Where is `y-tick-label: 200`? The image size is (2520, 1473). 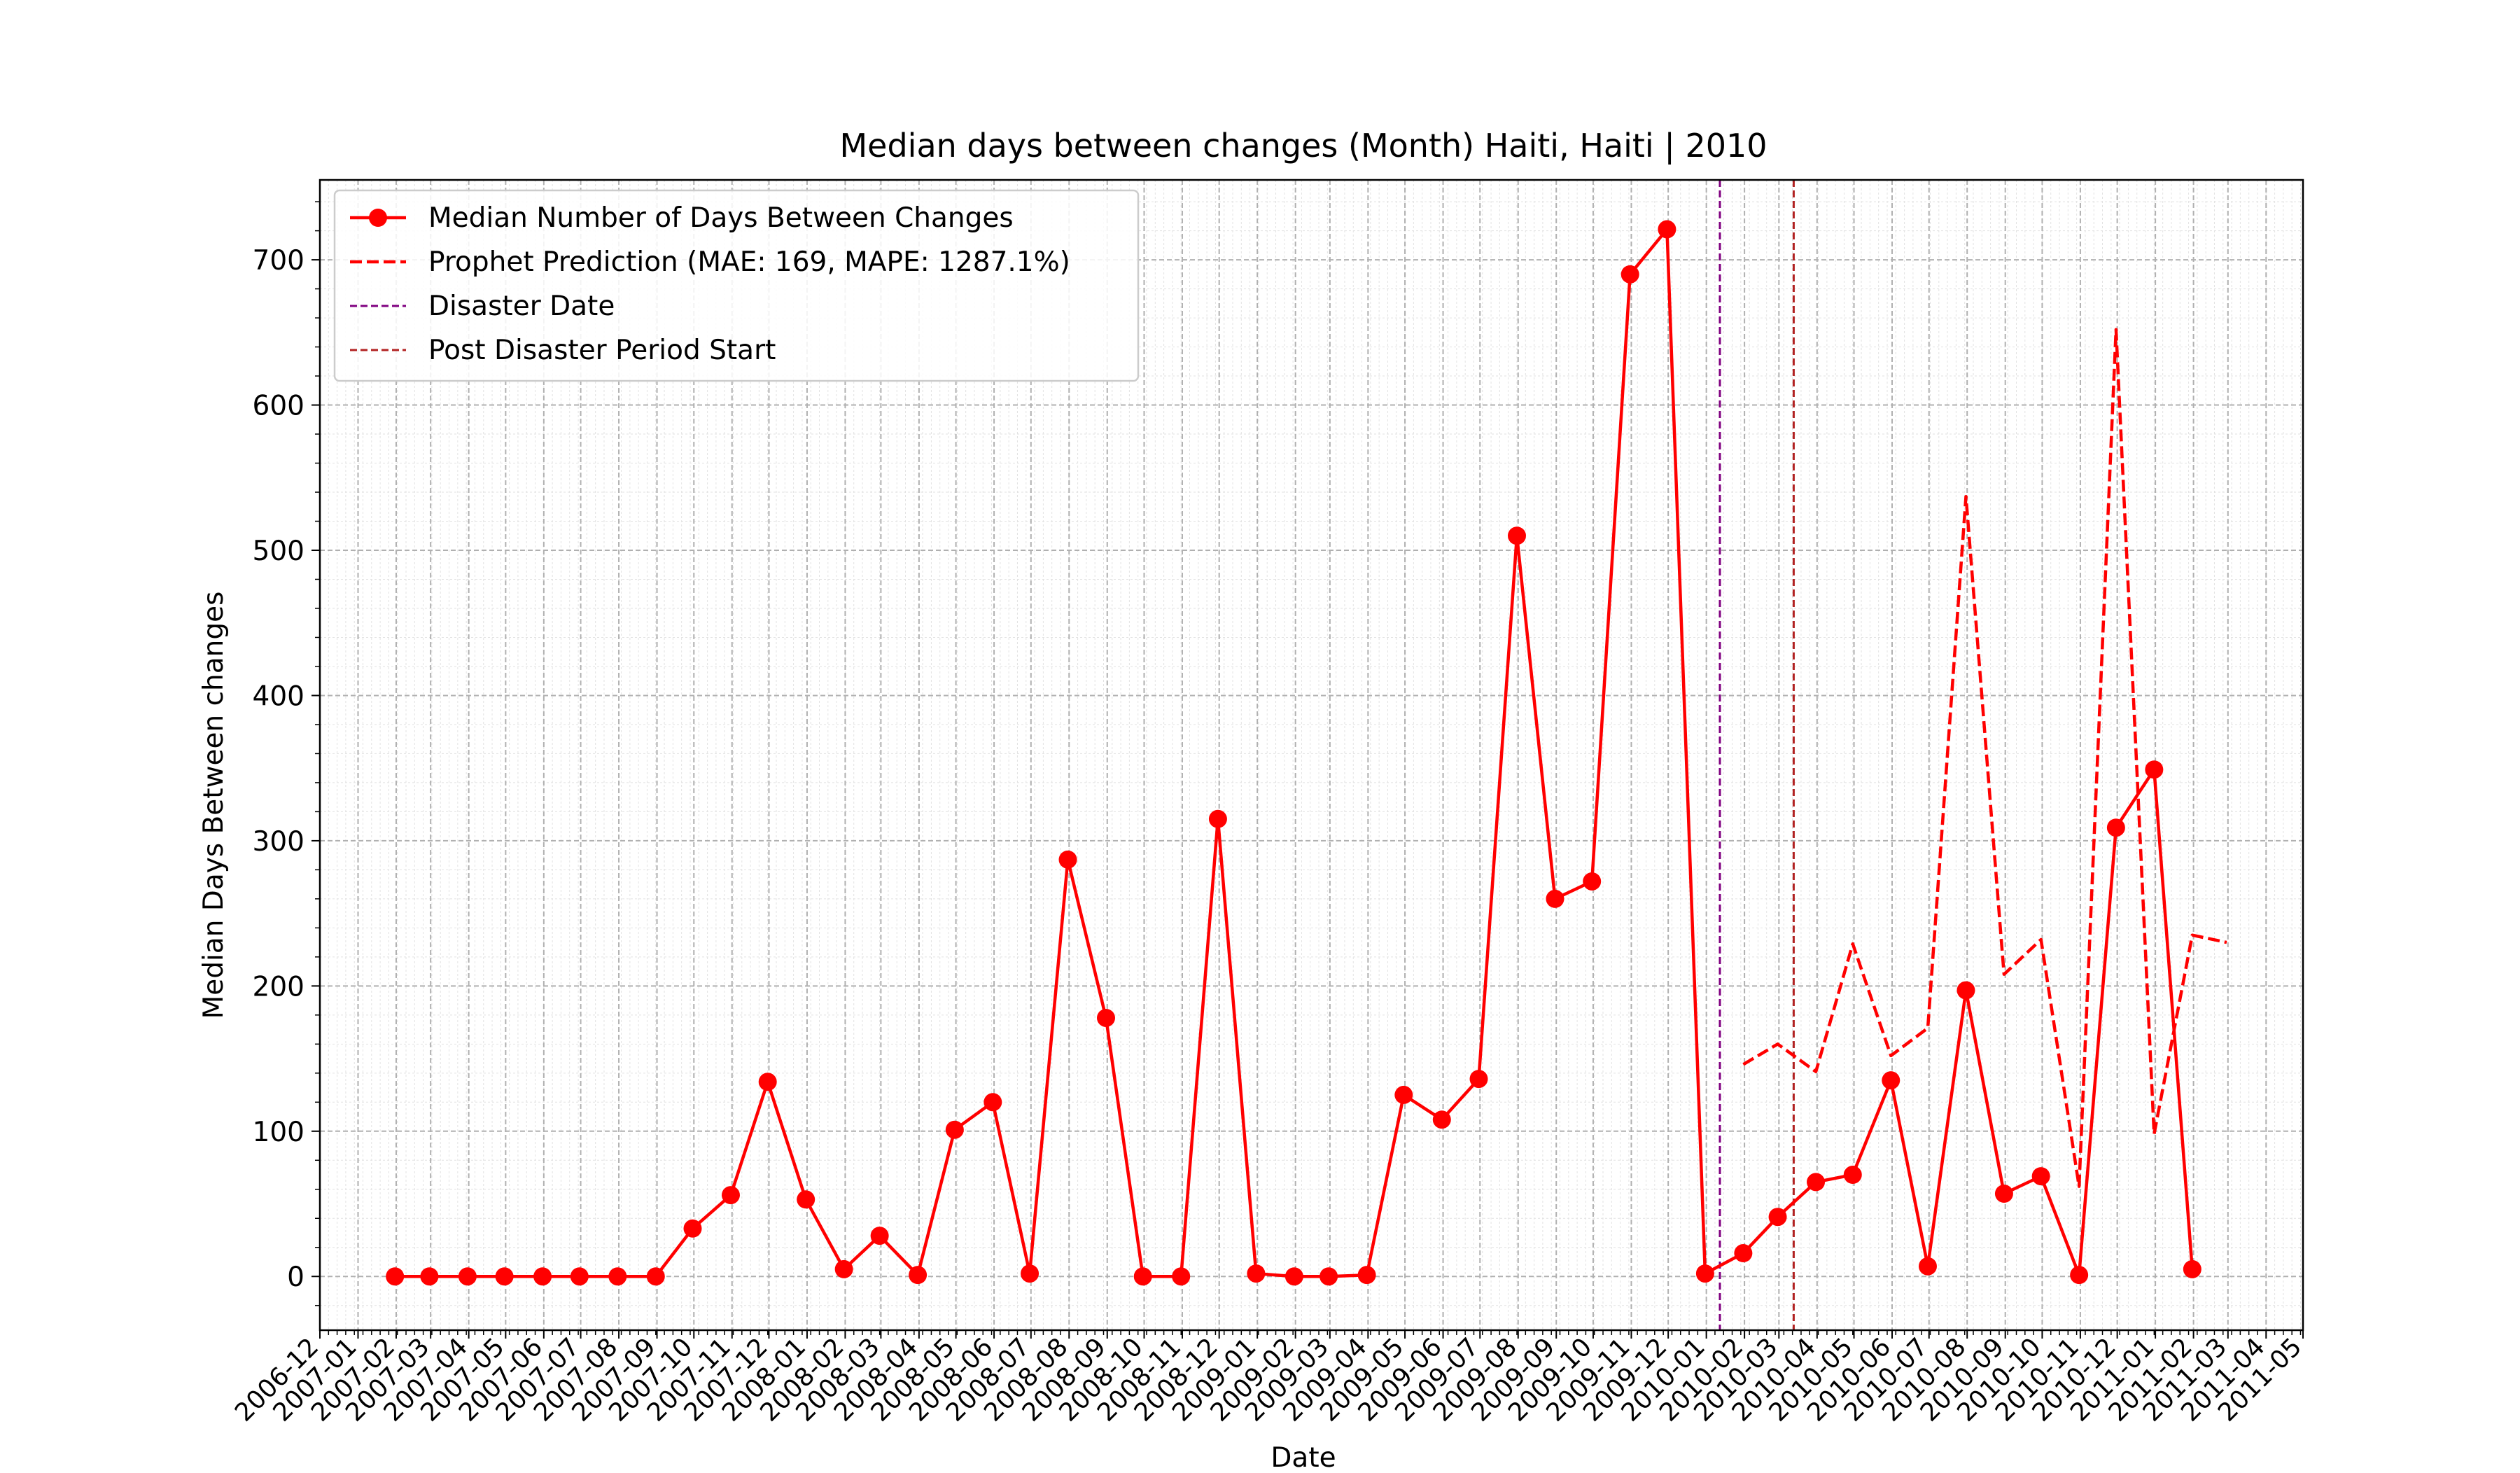
y-tick-label: 200 is located at coordinates (278, 987).